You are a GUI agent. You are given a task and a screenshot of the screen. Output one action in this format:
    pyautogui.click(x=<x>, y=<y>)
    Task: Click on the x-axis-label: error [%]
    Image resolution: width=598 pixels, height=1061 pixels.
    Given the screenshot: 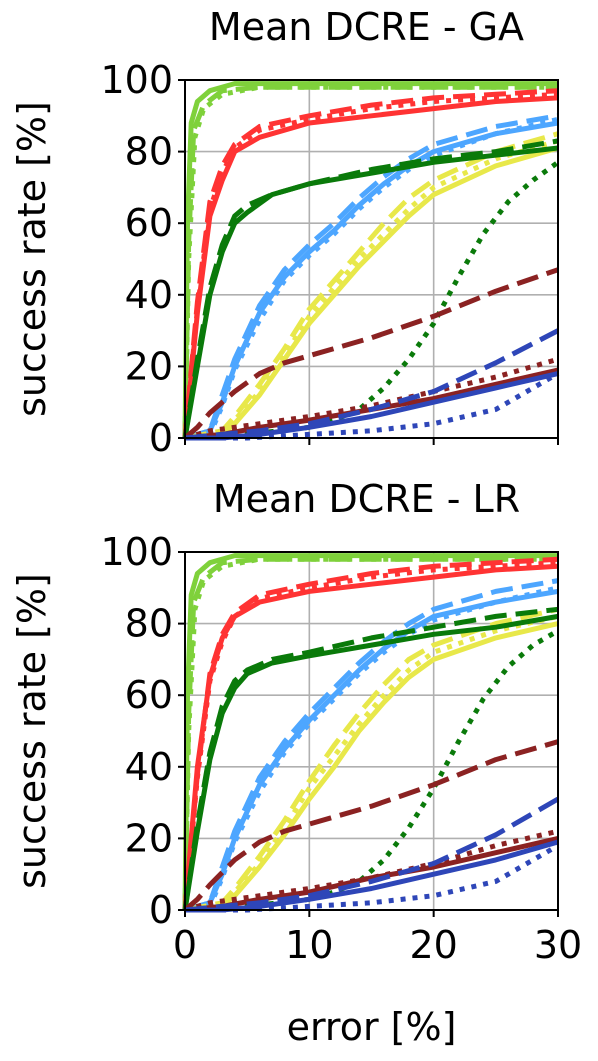 What is the action you would take?
    pyautogui.click(x=372, y=1027)
    